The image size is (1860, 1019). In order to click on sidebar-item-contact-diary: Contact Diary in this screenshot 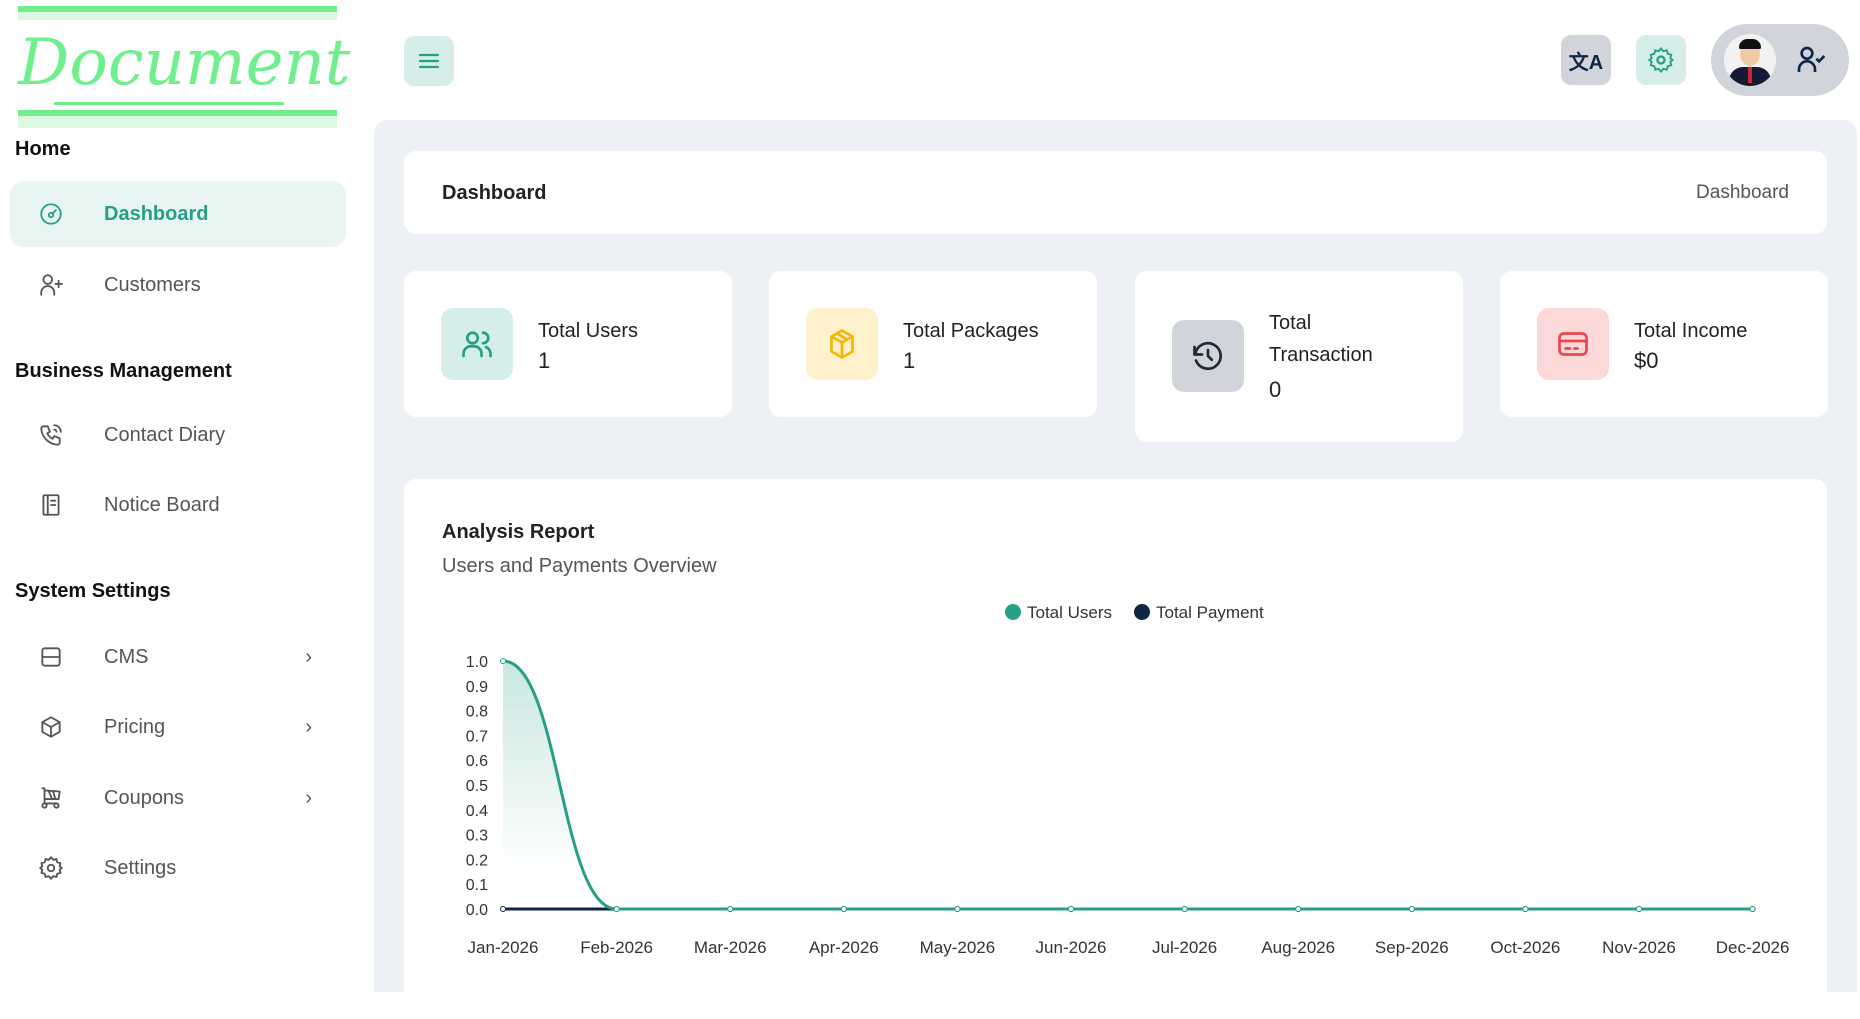, I will do `click(178, 435)`.